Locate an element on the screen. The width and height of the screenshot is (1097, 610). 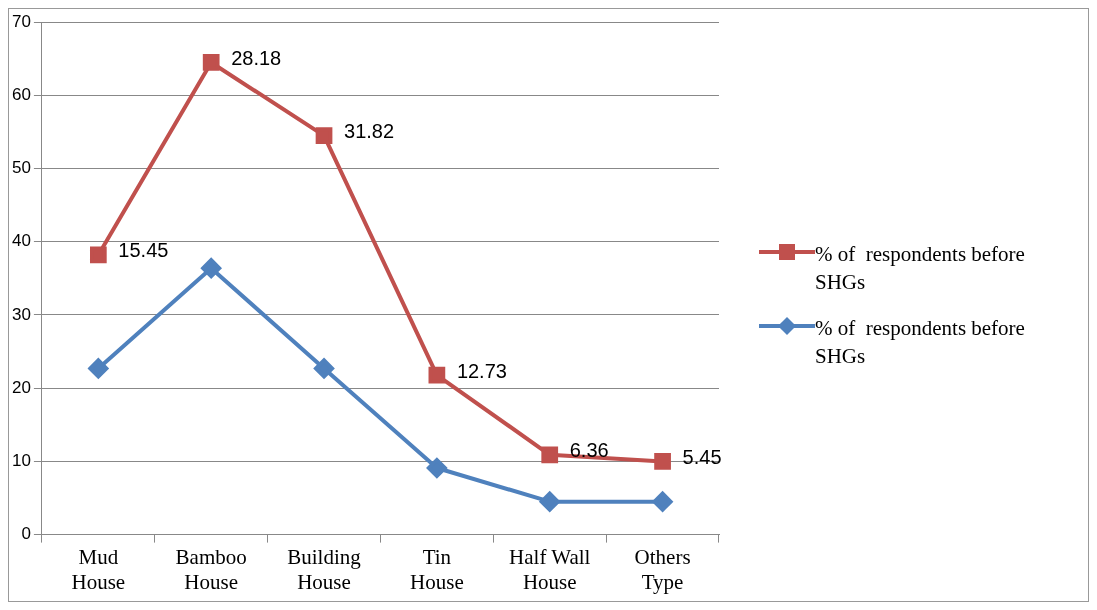
annotation: 28.18 is located at coordinates (256, 57).